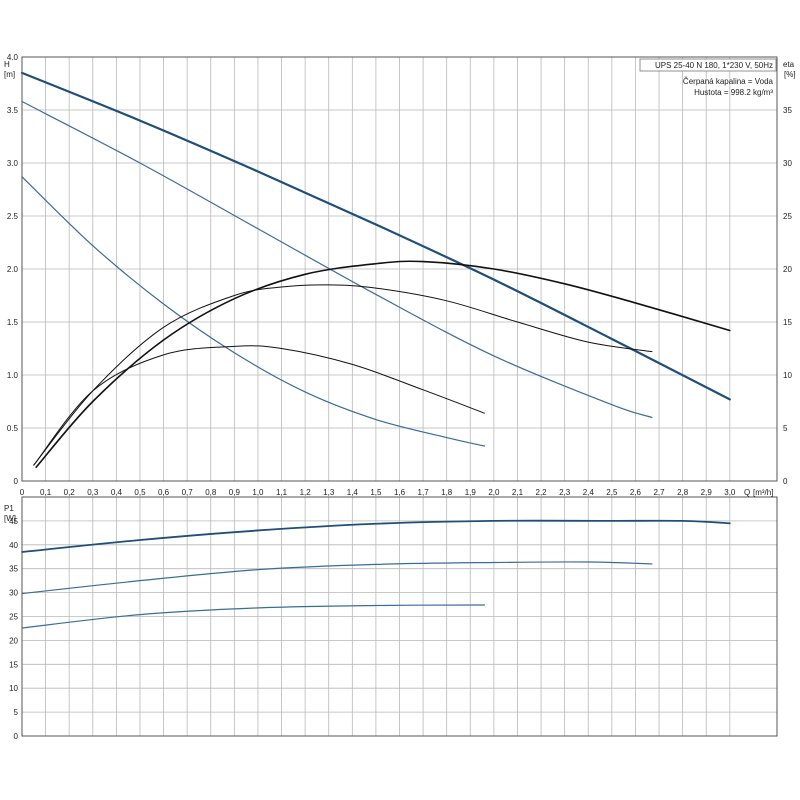 The width and height of the screenshot is (800, 800). I want to click on efficiency-tick-label: 15, so click(787, 322).